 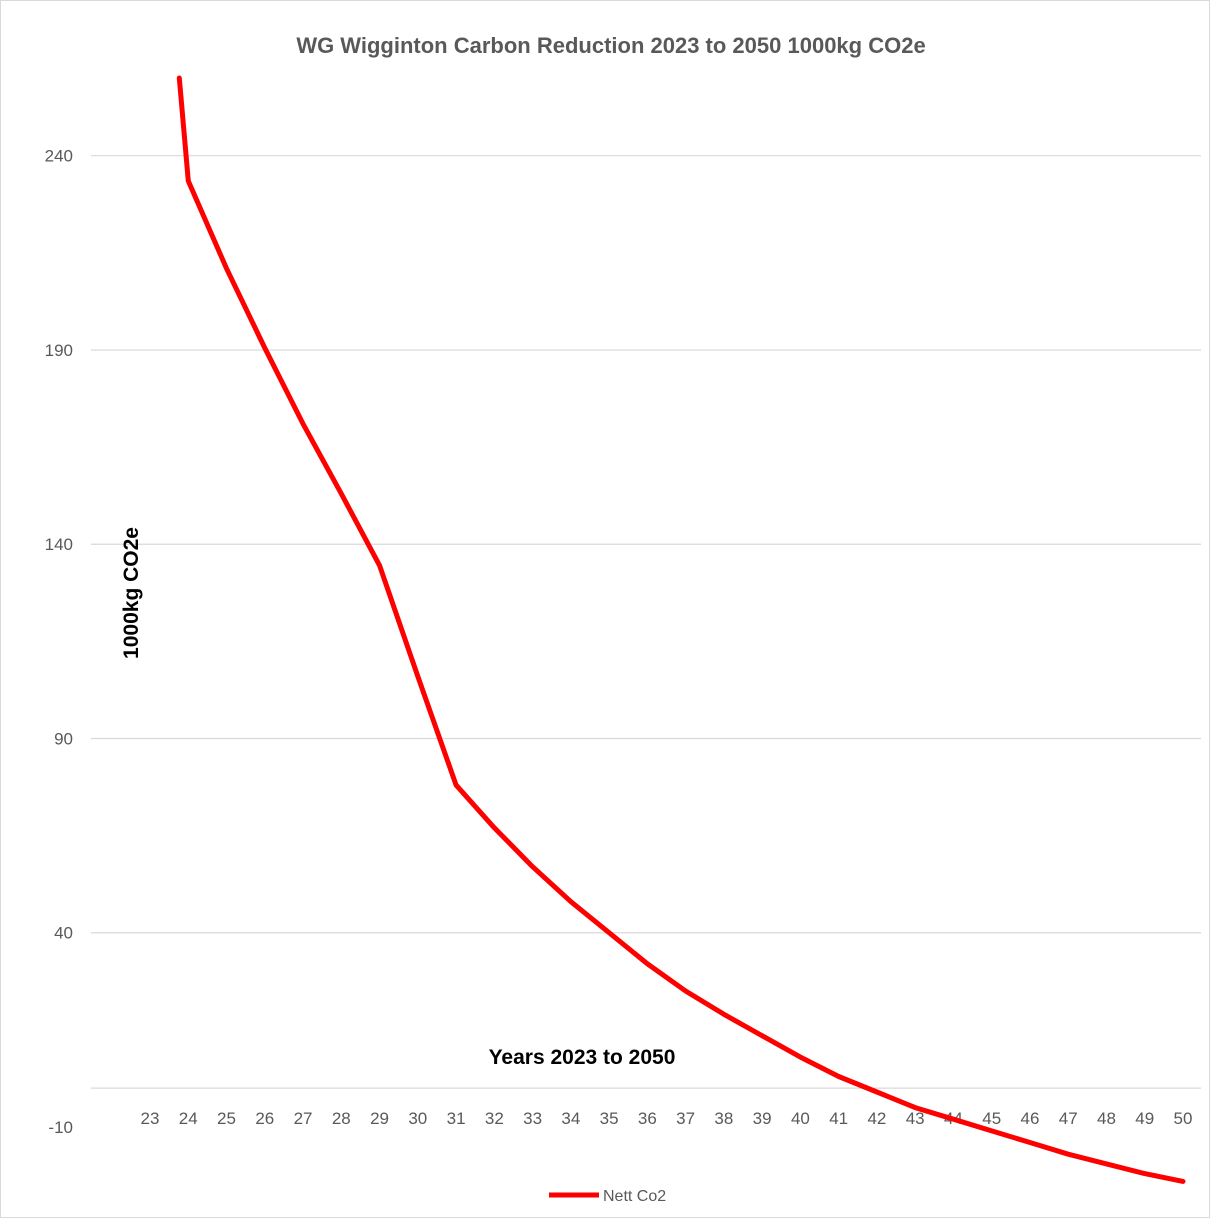 What do you see at coordinates (634, 1196) in the screenshot?
I see `legend-label-nett-co2: Nett Co2` at bounding box center [634, 1196].